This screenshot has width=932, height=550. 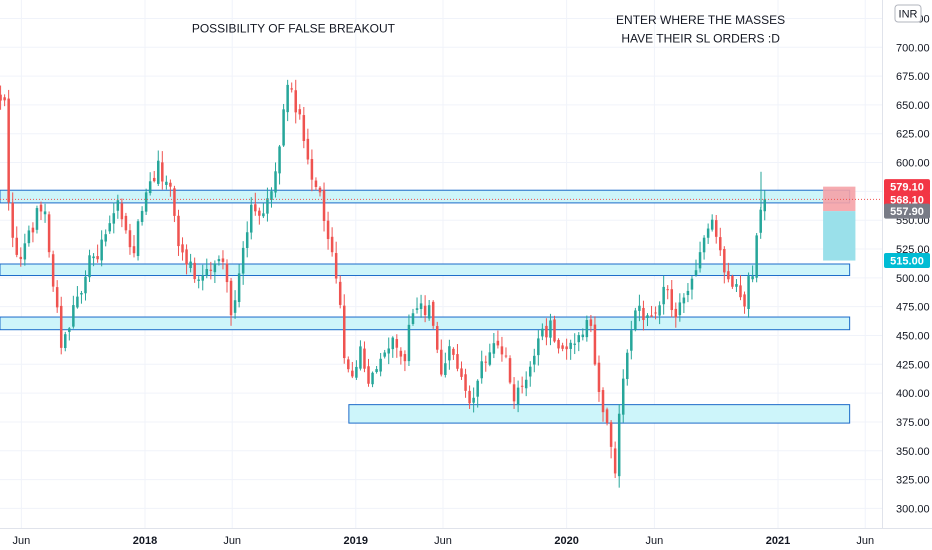 I want to click on currency-badge: INR, so click(x=908, y=13).